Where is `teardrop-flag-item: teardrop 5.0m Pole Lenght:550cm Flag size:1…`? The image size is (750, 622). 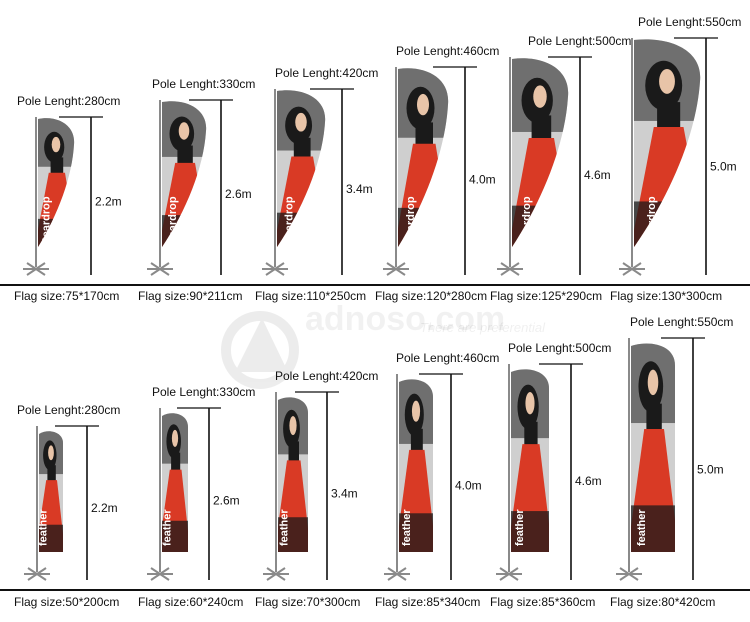
teardrop-flag-item: teardrop 5.0m Pole Lenght:550cm Flag size:1… is located at coordinates (675, 159).